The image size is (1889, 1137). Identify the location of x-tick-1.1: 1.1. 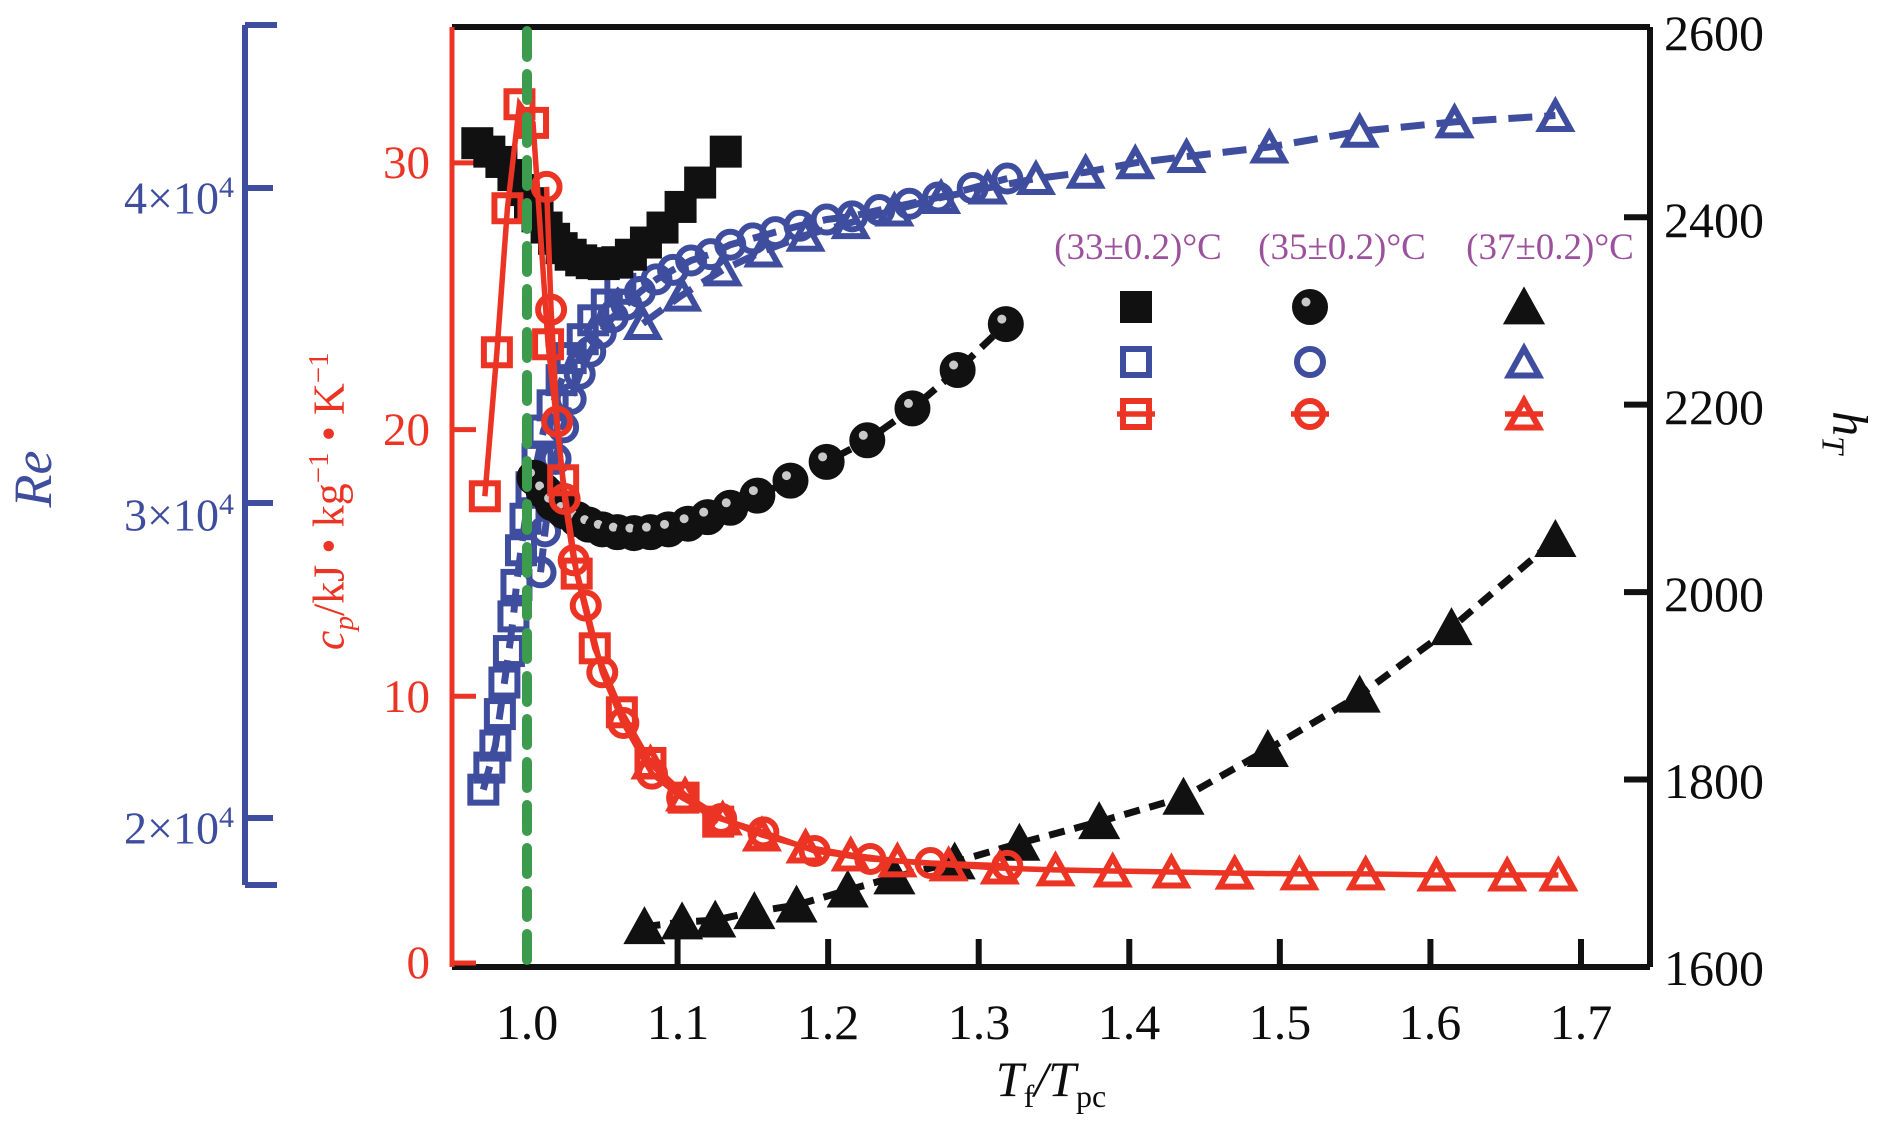
(678, 1022).